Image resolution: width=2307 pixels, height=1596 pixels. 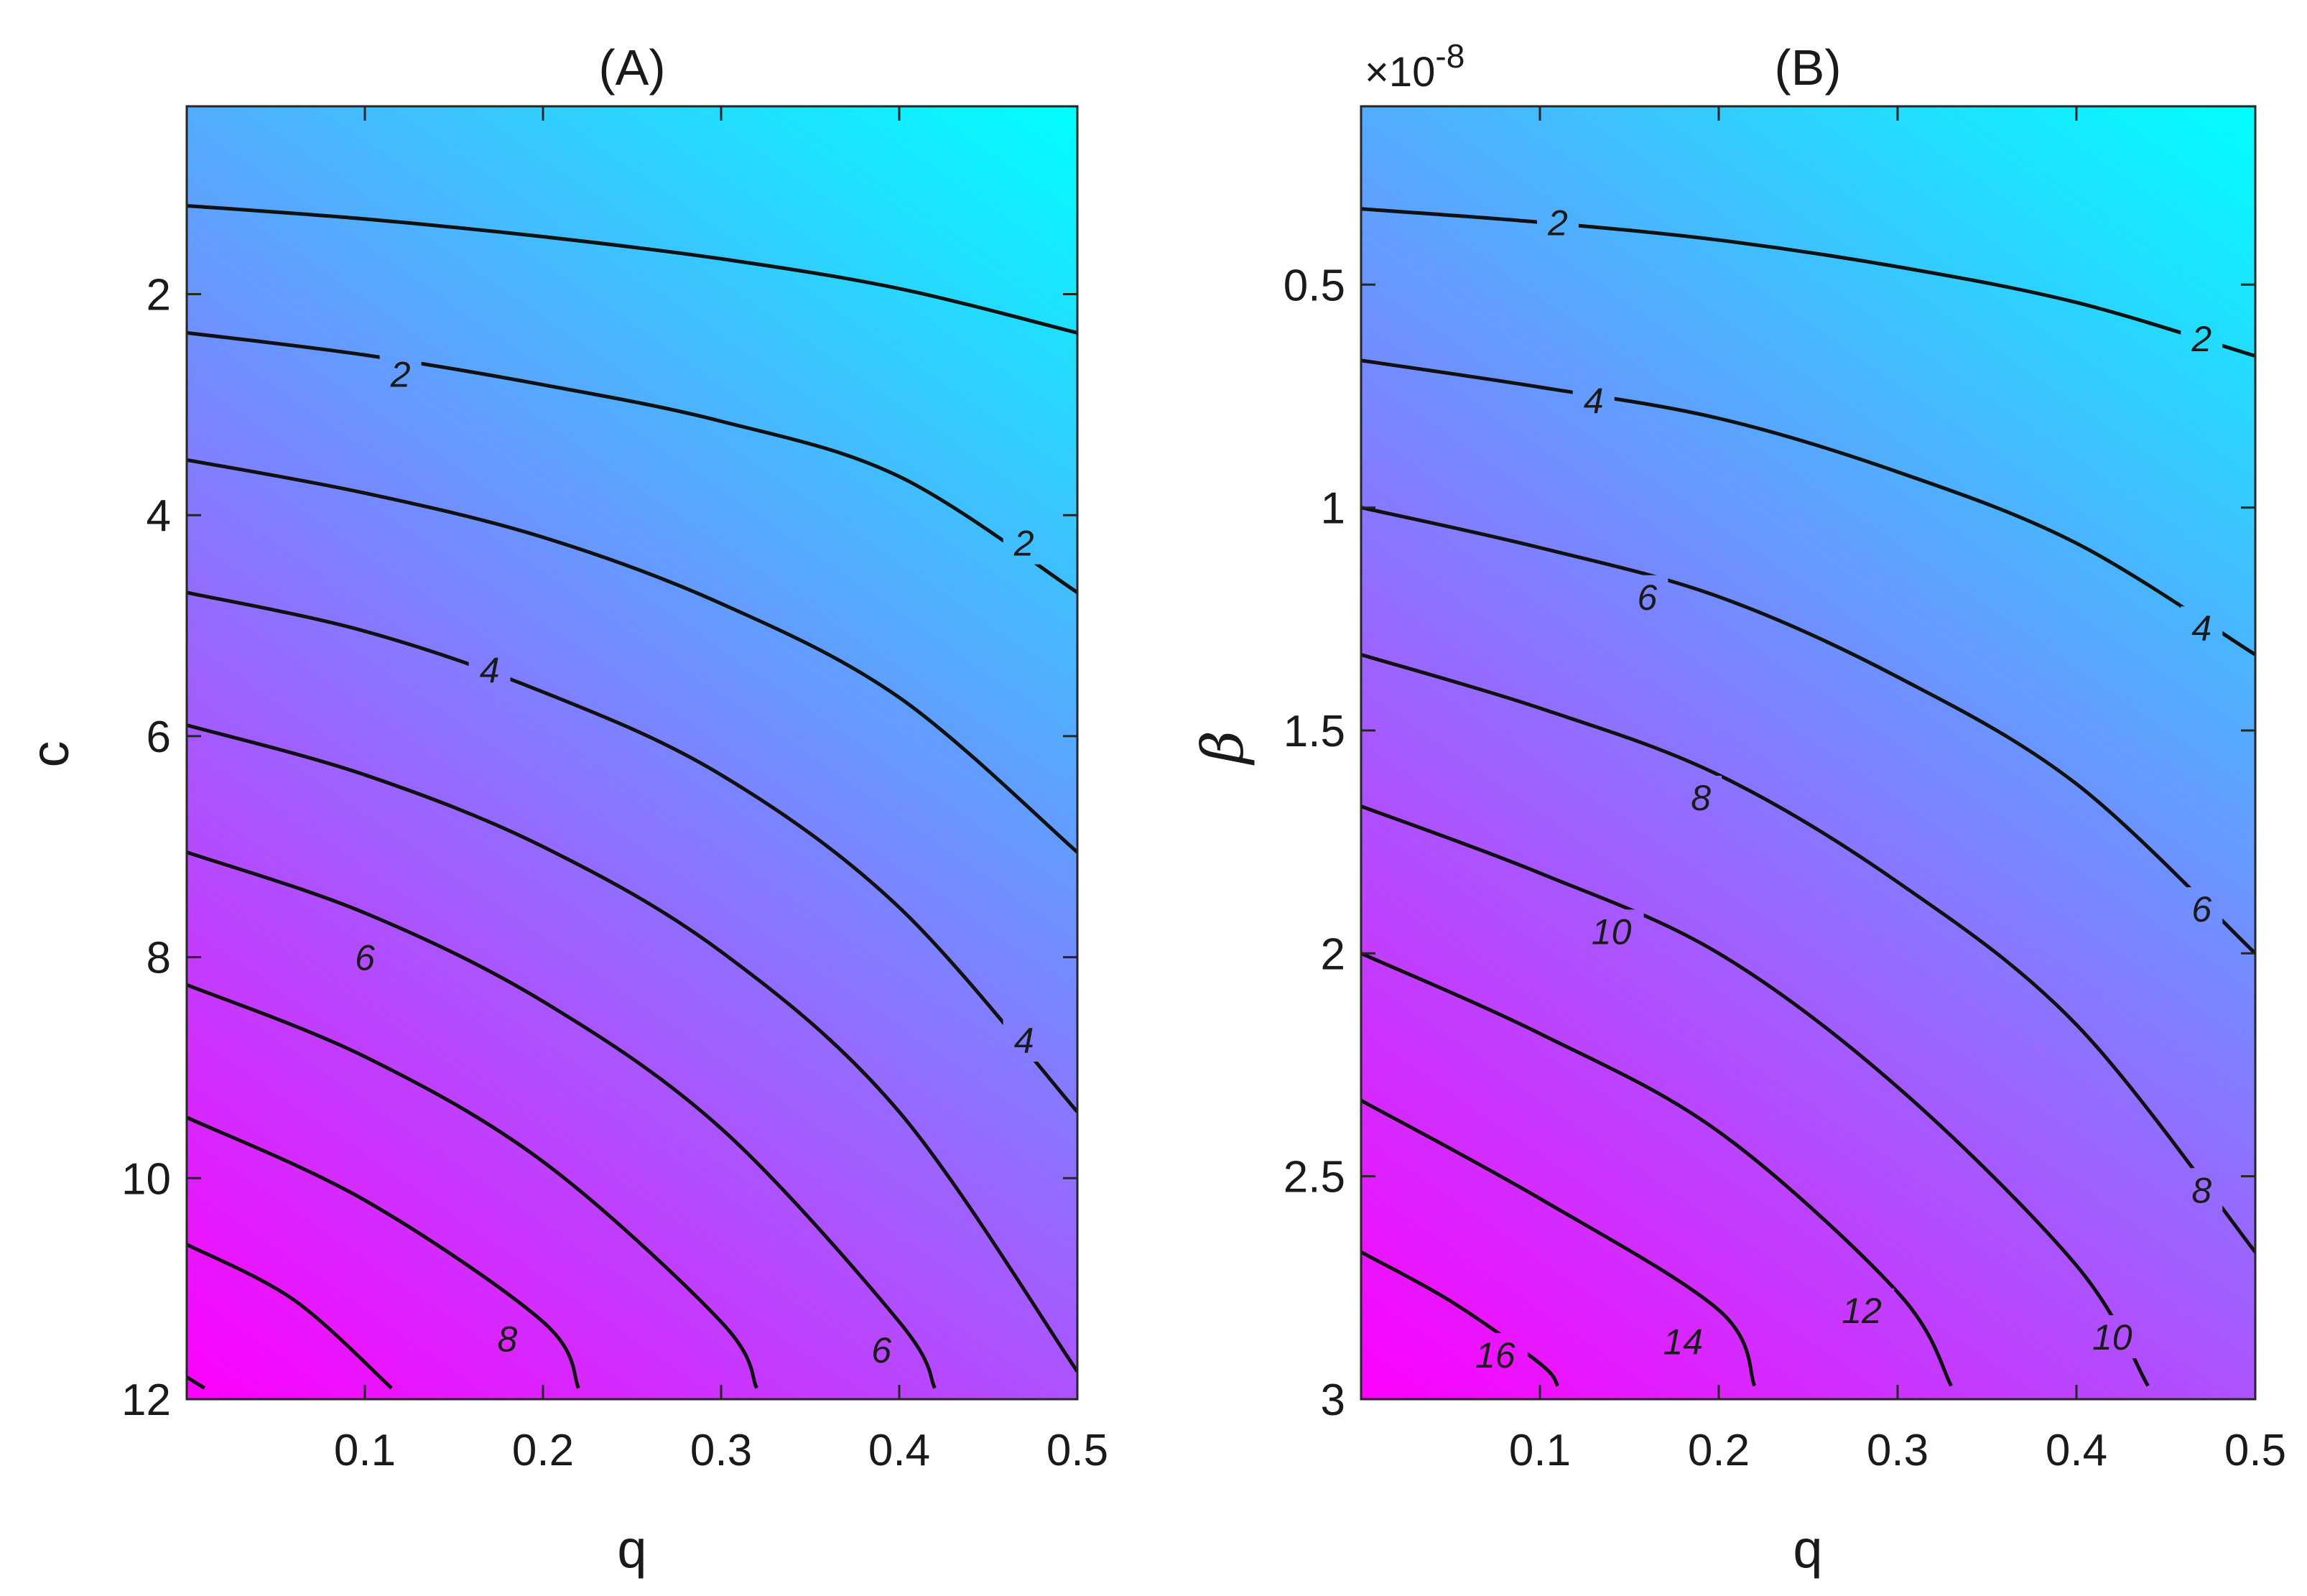 I want to click on contour-label: 12, so click(x=1862, y=1311).